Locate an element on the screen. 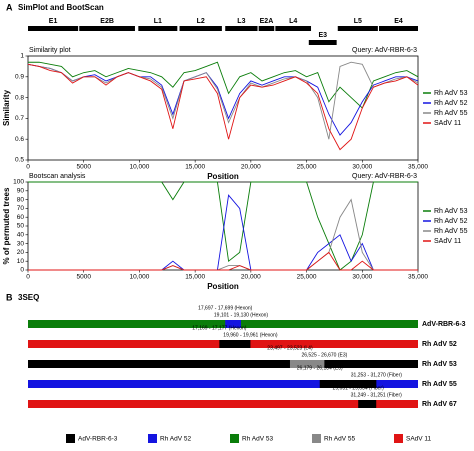  chart-title: Bootscan analysis is located at coordinates (57, 176).